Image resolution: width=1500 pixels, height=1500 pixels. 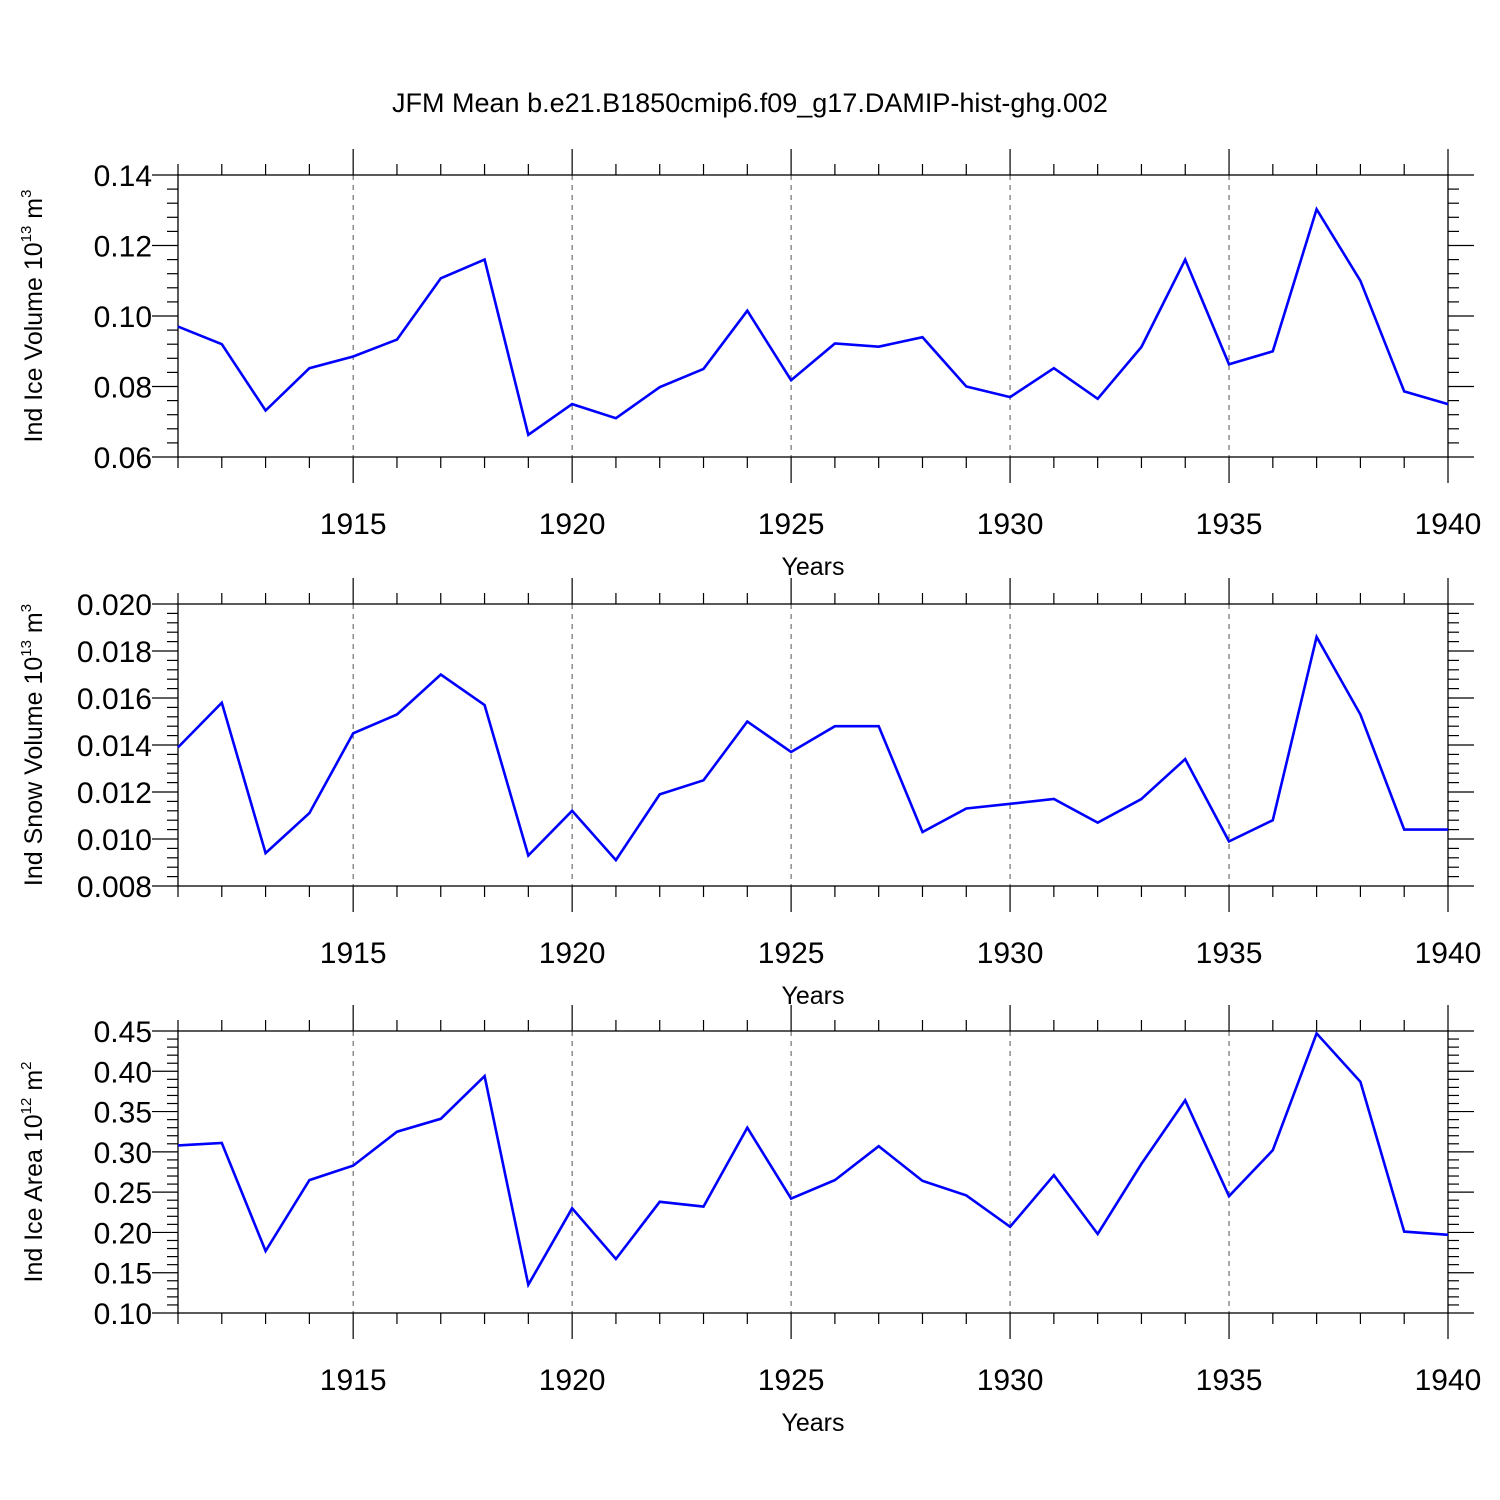 What do you see at coordinates (123, 388) in the screenshot?
I see `y-tick-label: 0.08` at bounding box center [123, 388].